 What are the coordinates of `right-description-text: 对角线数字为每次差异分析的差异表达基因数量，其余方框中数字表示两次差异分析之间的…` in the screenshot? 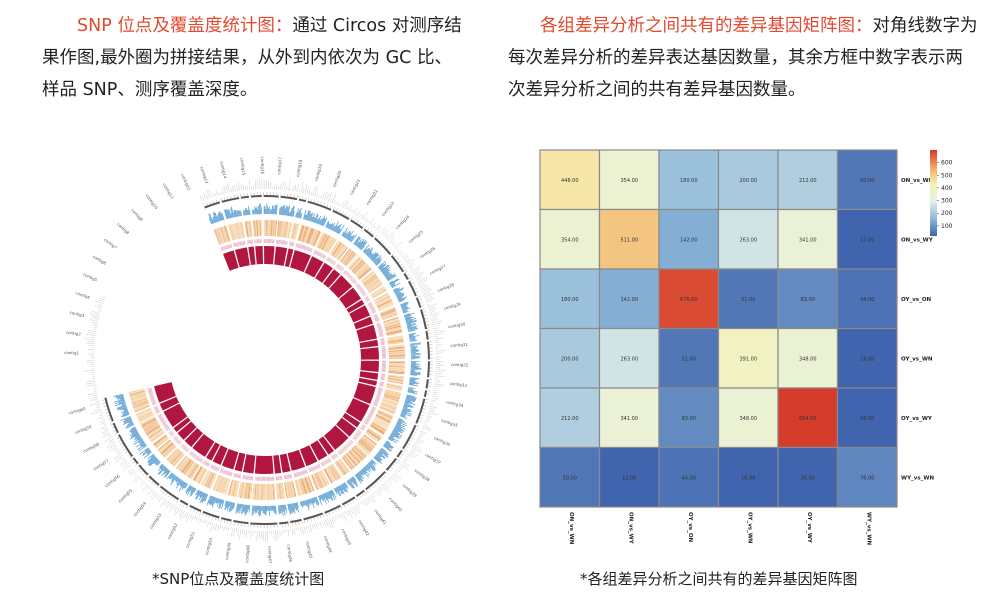 It's located at (743, 58).